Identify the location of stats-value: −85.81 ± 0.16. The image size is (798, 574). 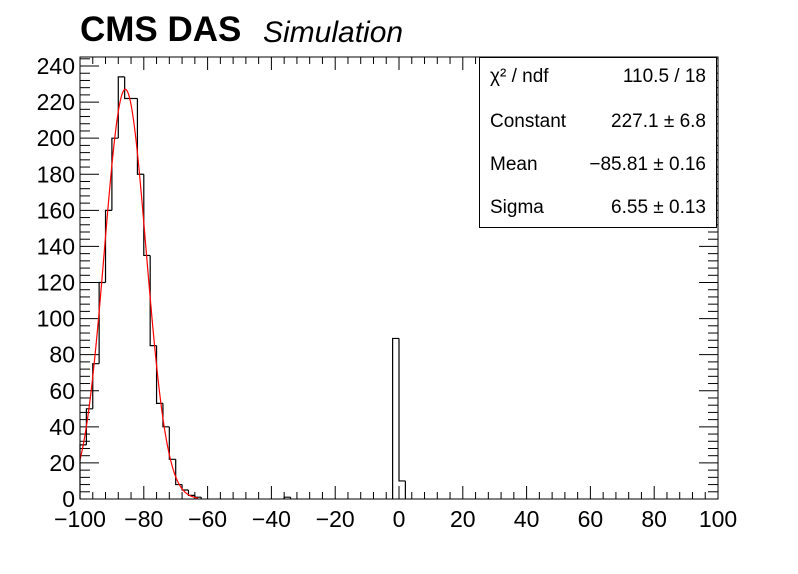
(647, 164).